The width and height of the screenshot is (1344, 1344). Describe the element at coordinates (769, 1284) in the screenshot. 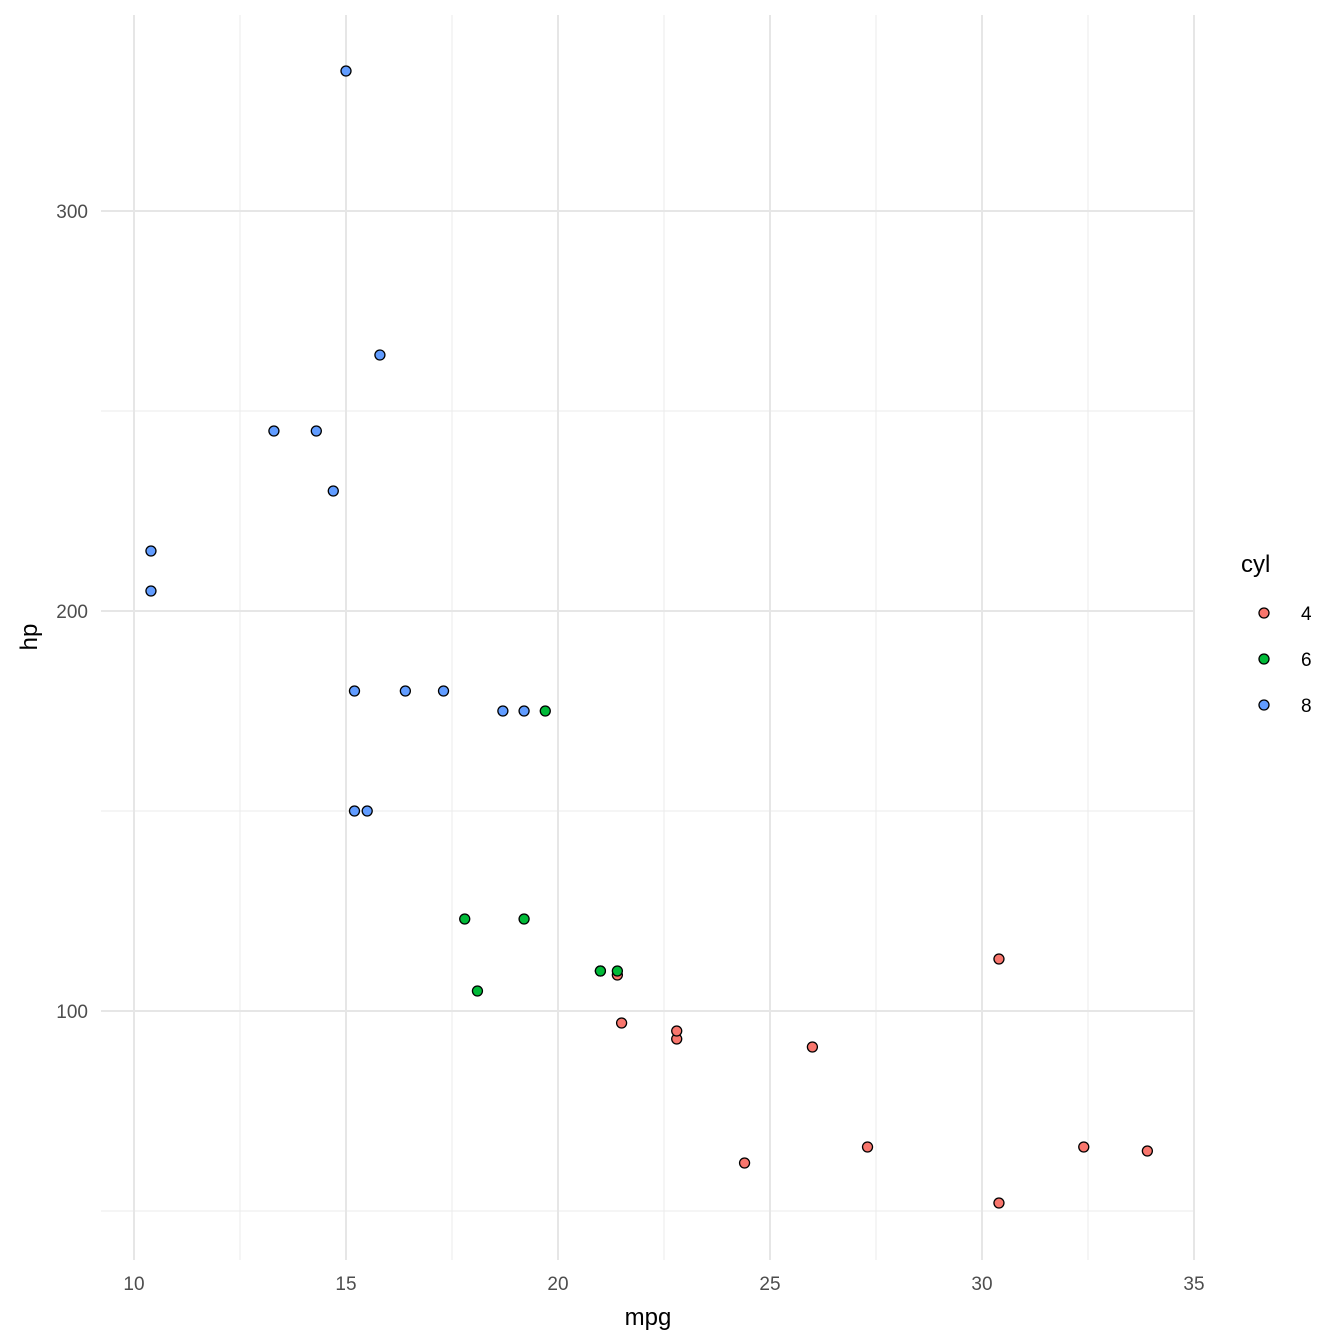

I see `x-tick-label: 25` at that location.